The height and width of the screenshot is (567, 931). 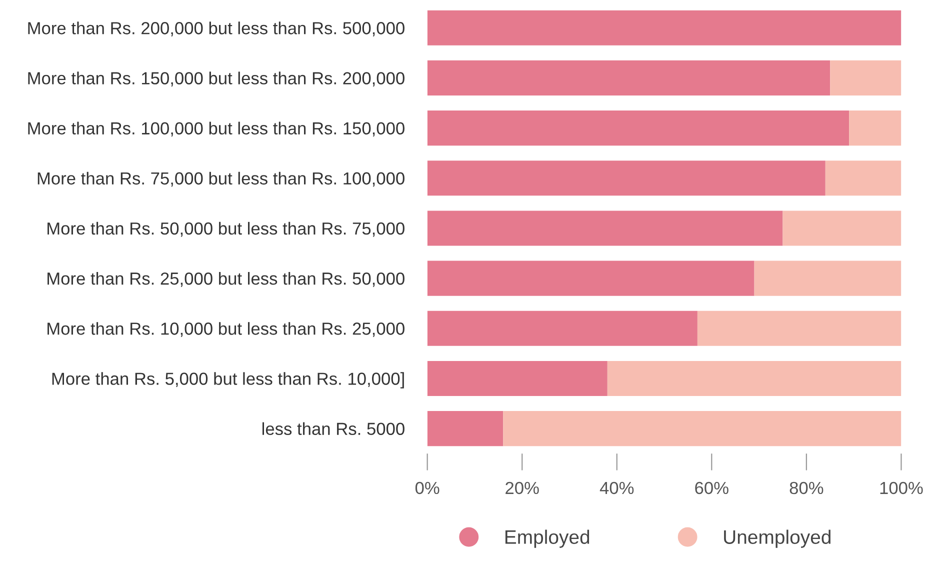 I want to click on x-tick-label: 20%, so click(x=522, y=488).